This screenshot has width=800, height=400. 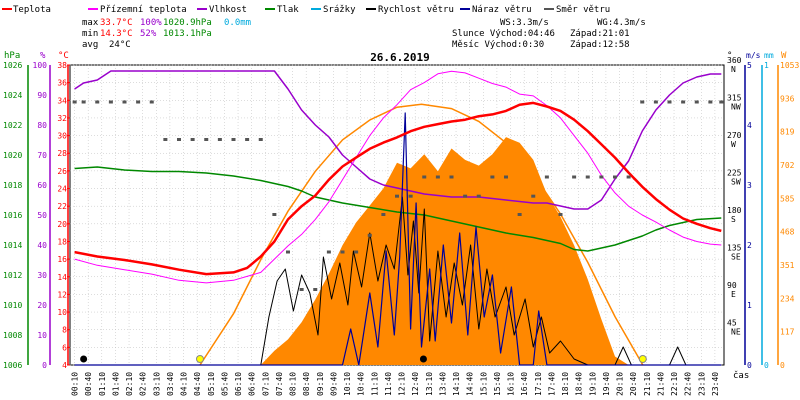 I want to click on pct-tick-label: 30, so click(x=42, y=275).